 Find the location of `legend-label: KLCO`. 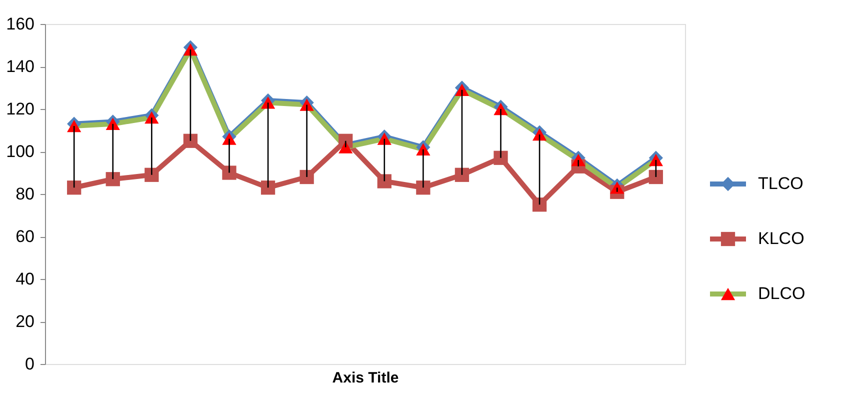

legend-label: KLCO is located at coordinates (781, 238).